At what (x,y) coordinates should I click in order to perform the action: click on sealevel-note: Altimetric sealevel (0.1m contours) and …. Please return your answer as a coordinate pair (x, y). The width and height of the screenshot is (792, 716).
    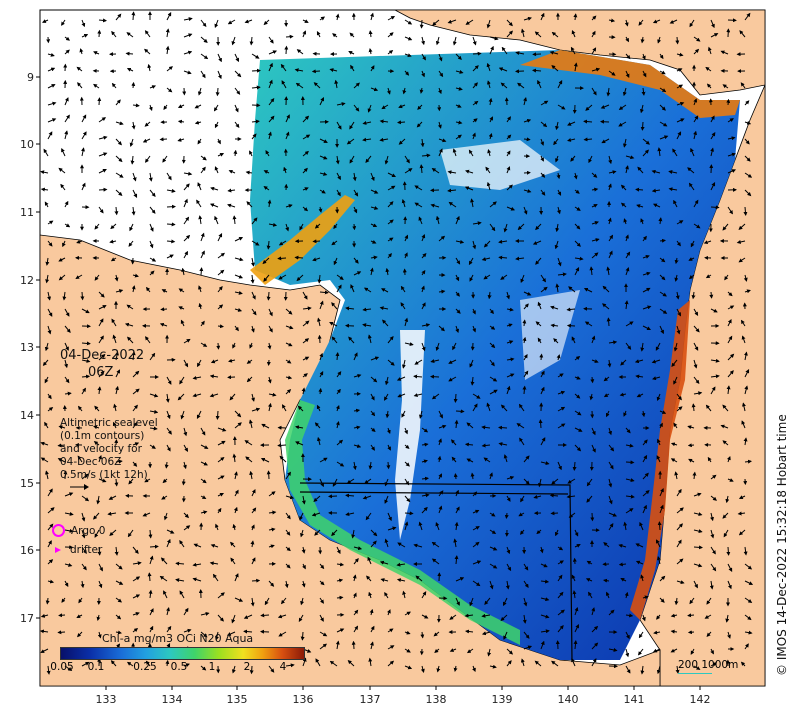
    Looking at the image, I should click on (130, 456).